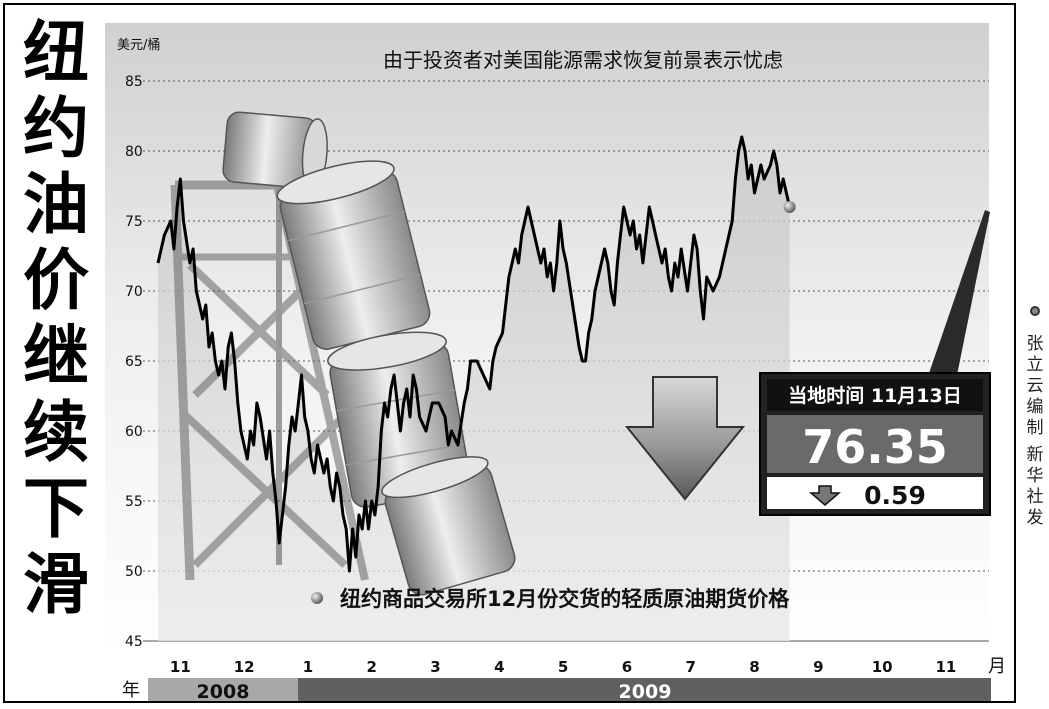 The width and height of the screenshot is (1049, 709). I want to click on headline-vertical: 纽约油价继续下滑, so click(56, 319).